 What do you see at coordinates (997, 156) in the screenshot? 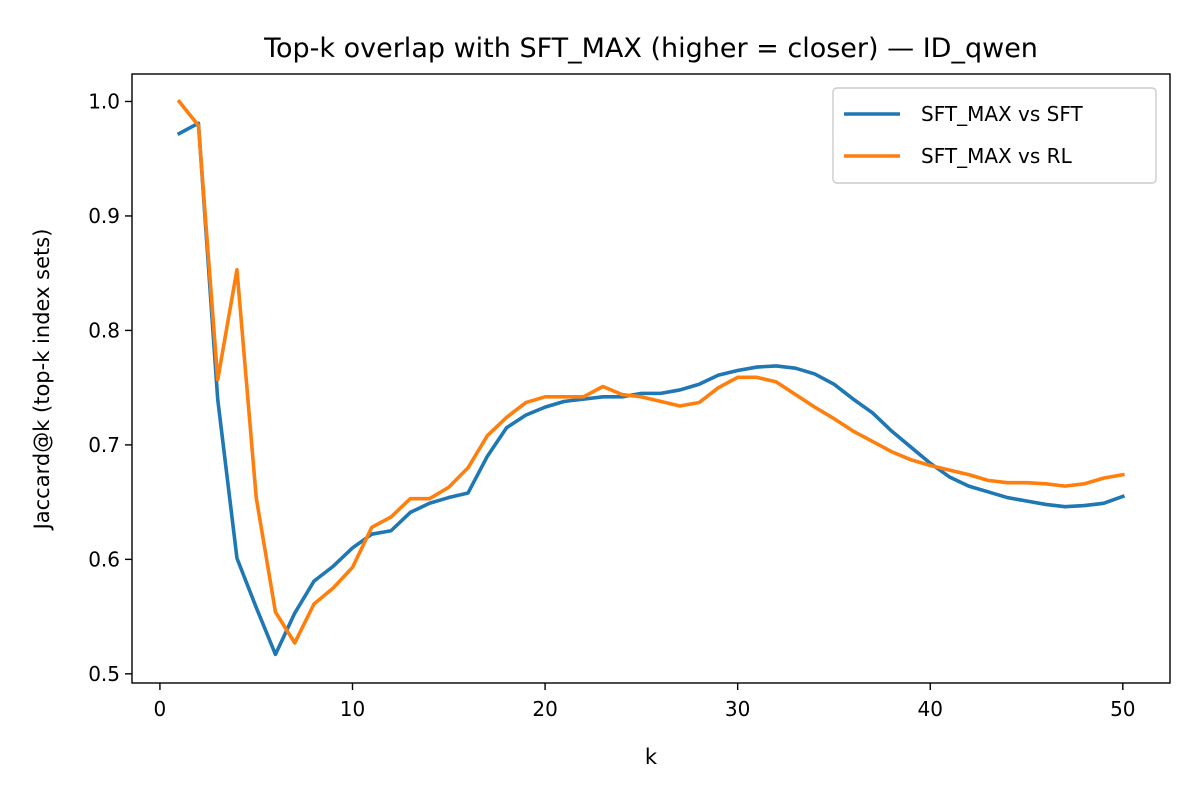
I see `legend-label-2: SFT_MAX vs RL` at bounding box center [997, 156].